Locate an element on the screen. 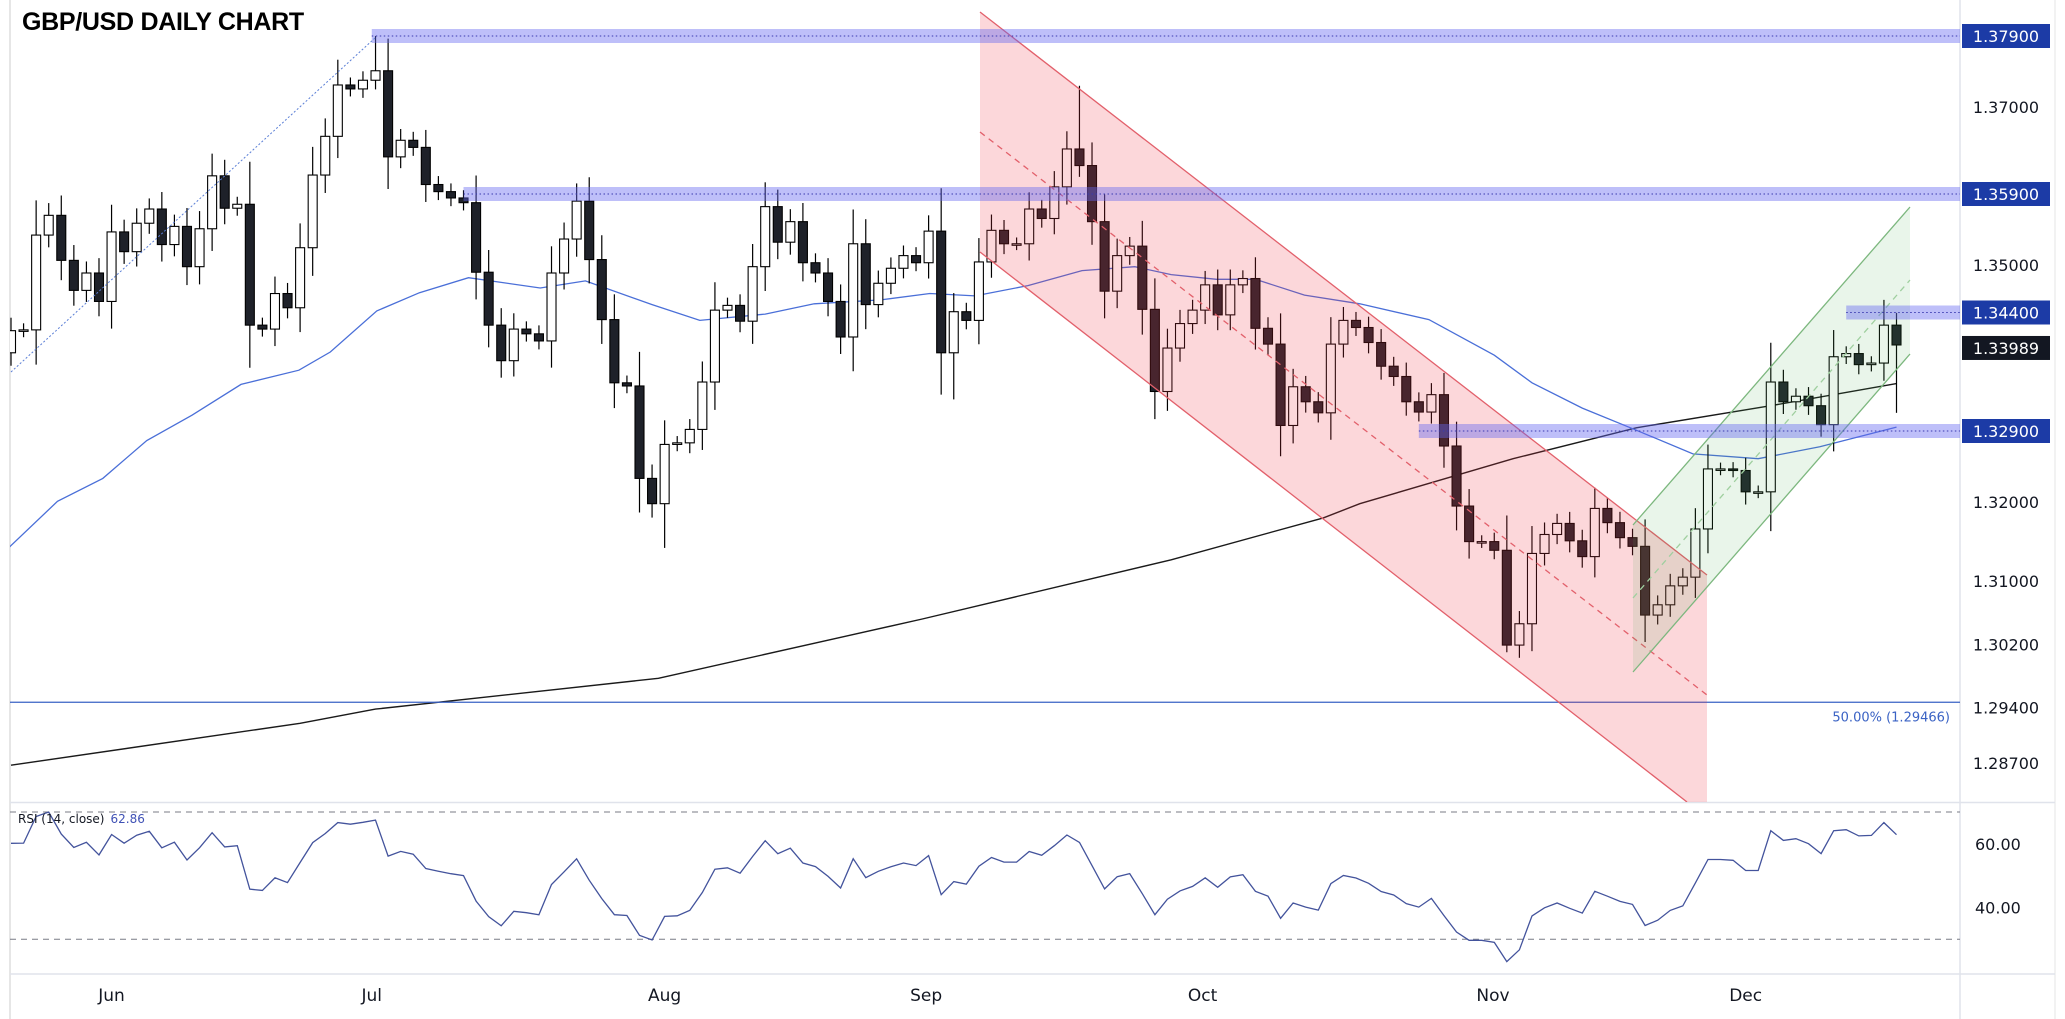 This screenshot has width=2065, height=1019. bullish-channel-upper is located at coordinates (1771, 366).